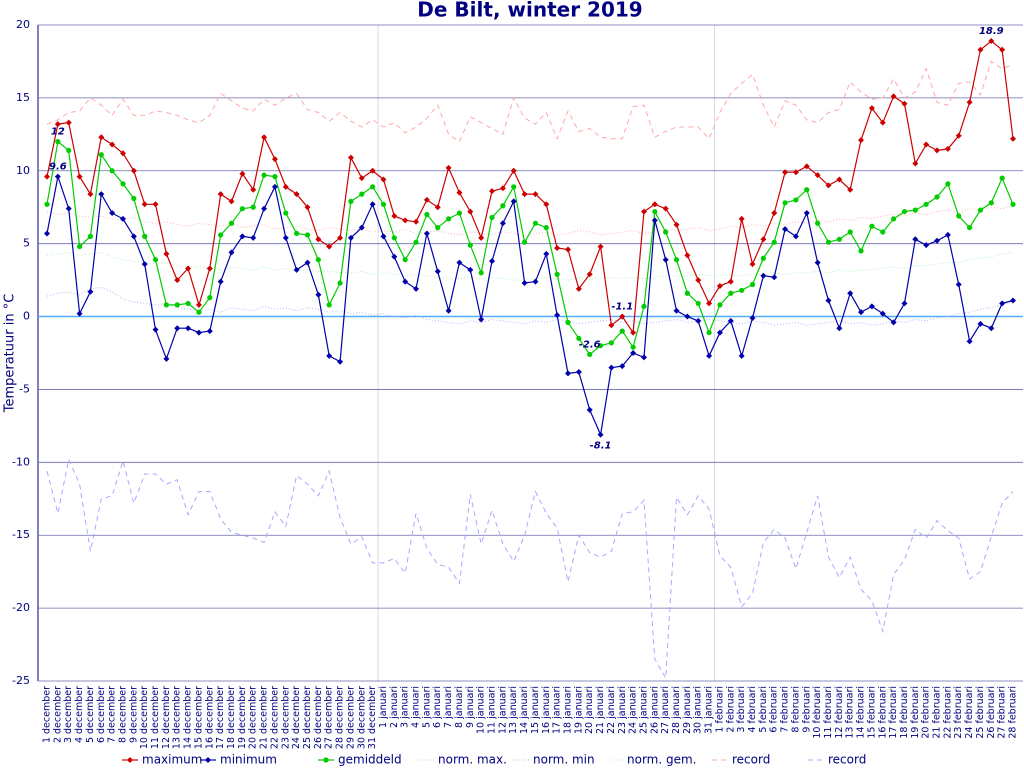 This screenshot has width=1024, height=768. I want to click on x-tick-label: 2 februari, so click(730, 709).